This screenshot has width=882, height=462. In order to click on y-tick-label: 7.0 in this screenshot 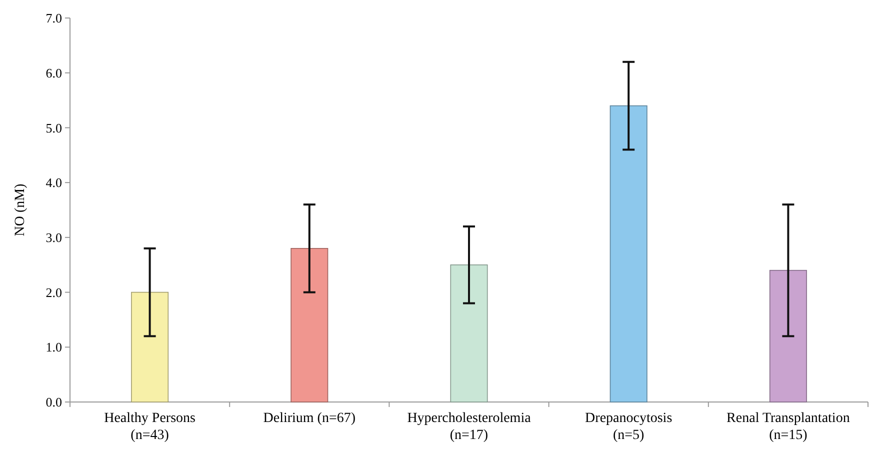, I will do `click(54, 18)`.